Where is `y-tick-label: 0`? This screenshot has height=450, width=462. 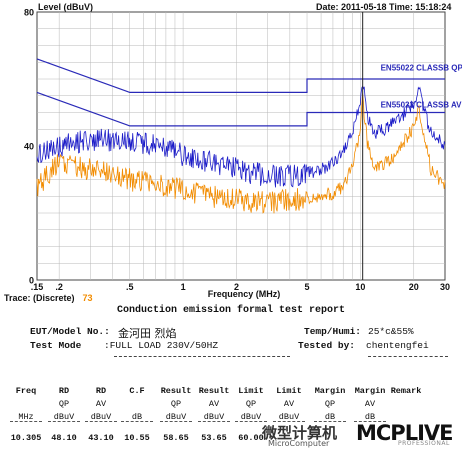 y-tick-label: 0 is located at coordinates (31, 281).